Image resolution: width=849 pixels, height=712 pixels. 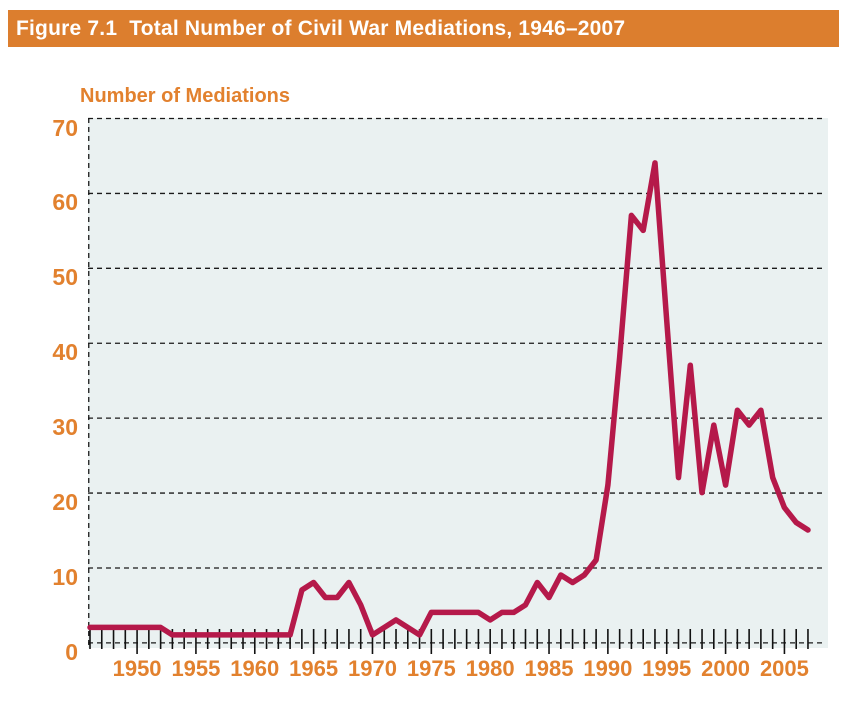 What do you see at coordinates (726, 668) in the screenshot?
I see `x-tick-label-2000: 2000` at bounding box center [726, 668].